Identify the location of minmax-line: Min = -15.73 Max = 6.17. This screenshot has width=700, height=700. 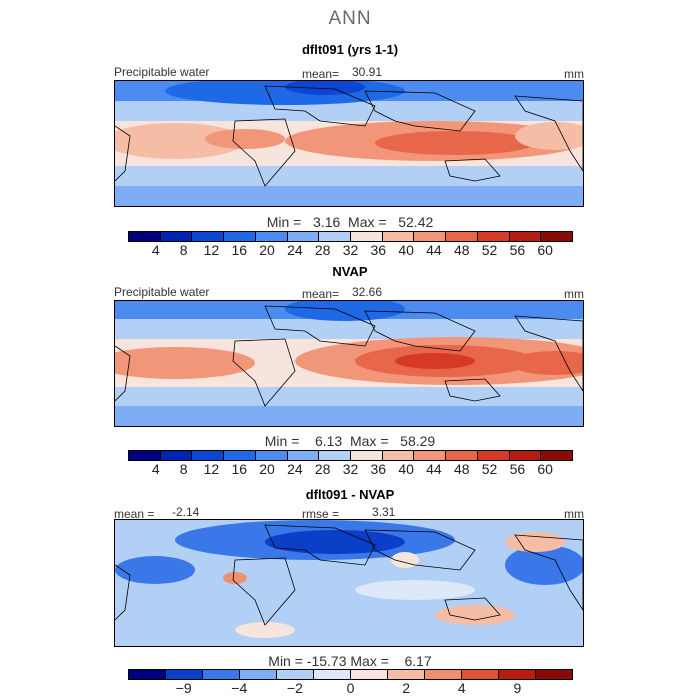
(350, 661).